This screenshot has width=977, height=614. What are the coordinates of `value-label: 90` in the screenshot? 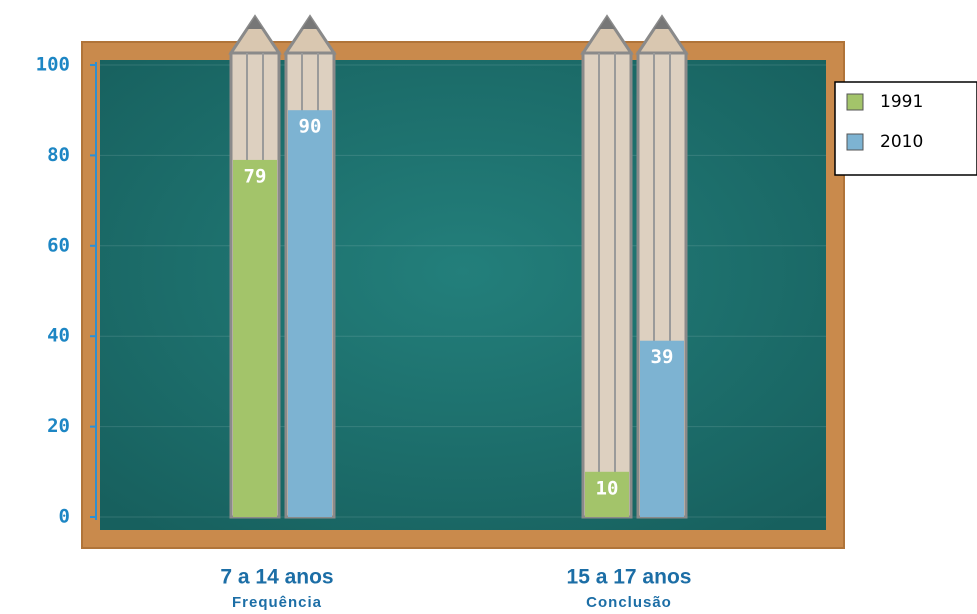 It's located at (310, 127).